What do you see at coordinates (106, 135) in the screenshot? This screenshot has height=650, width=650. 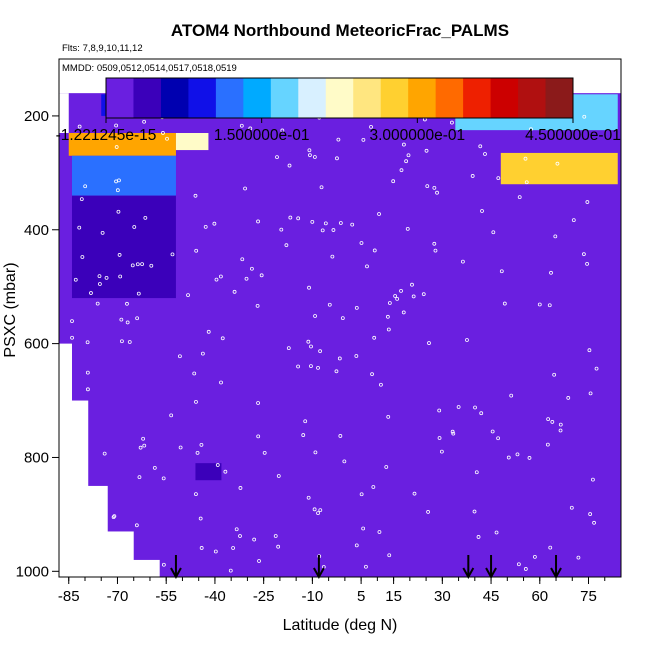 I see `colorbar-tick-label: -1.221245e-15` at bounding box center [106, 135].